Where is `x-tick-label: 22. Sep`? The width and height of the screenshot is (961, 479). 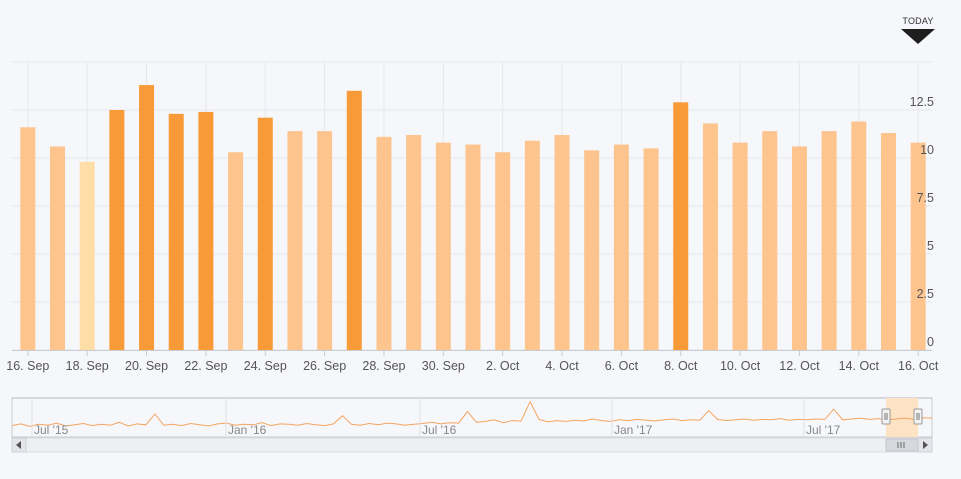 x-tick-label: 22. Sep is located at coordinates (205, 366).